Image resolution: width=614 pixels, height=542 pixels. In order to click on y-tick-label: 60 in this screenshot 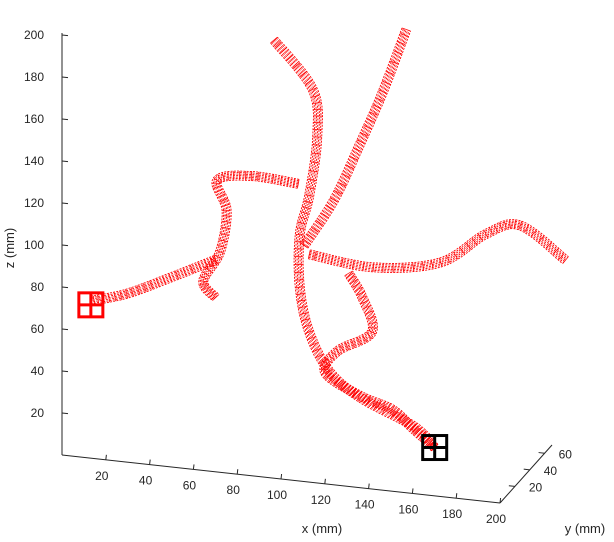, I will do `click(566, 454)`.